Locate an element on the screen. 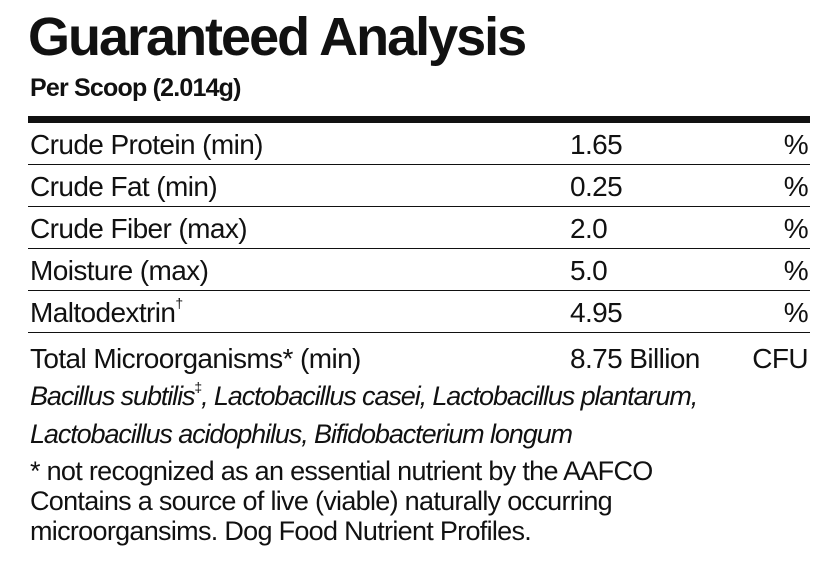 This screenshot has width=840, height=564. row-label: Crude Fat (min) is located at coordinates (124, 186).